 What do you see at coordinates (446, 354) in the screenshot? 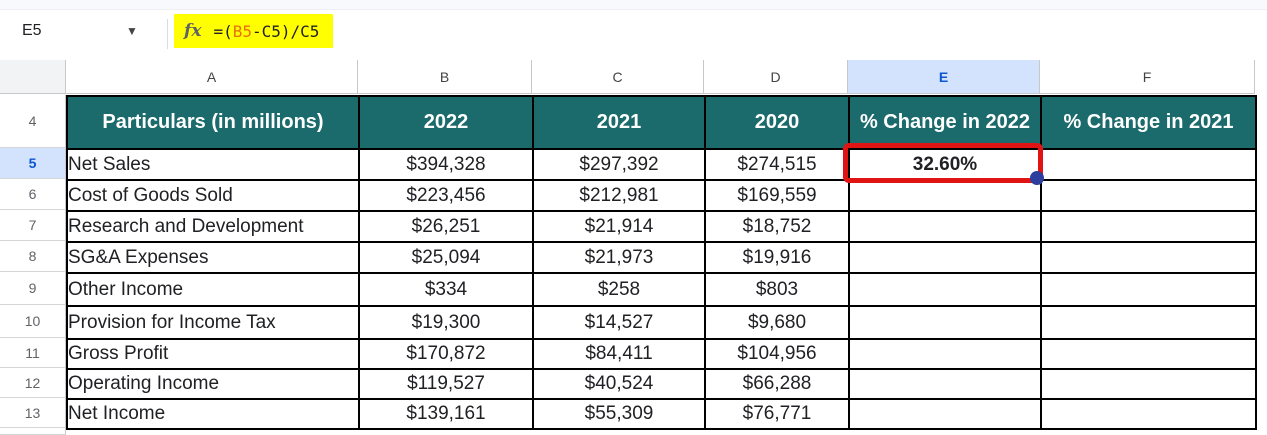
I see `cell: $170,872` at bounding box center [446, 354].